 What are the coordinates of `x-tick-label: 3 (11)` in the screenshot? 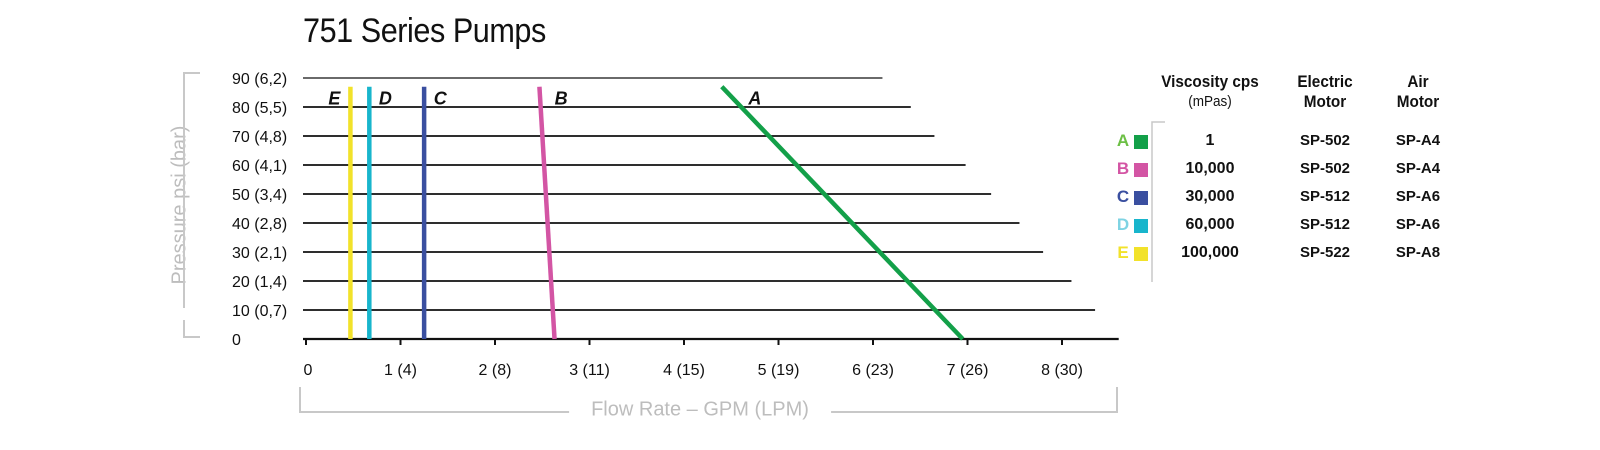 It's located at (589, 370).